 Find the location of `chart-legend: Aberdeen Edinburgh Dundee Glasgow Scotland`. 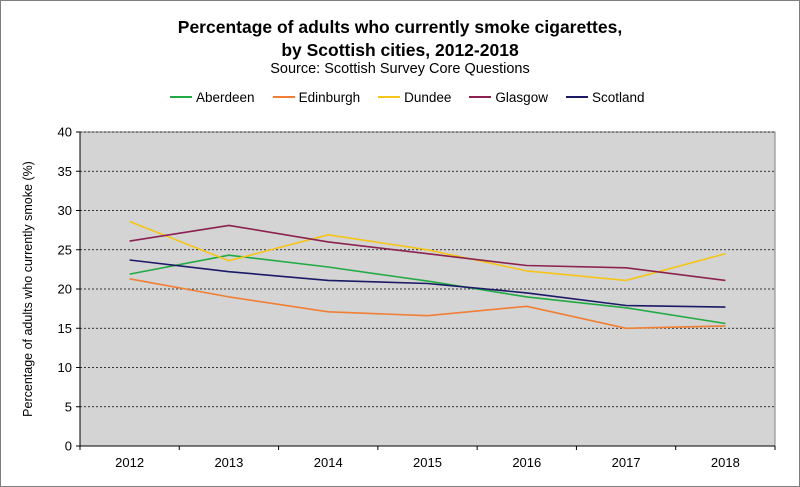

chart-legend: Aberdeen Edinburgh Dundee Glasgow Scotland is located at coordinates (416, 97).